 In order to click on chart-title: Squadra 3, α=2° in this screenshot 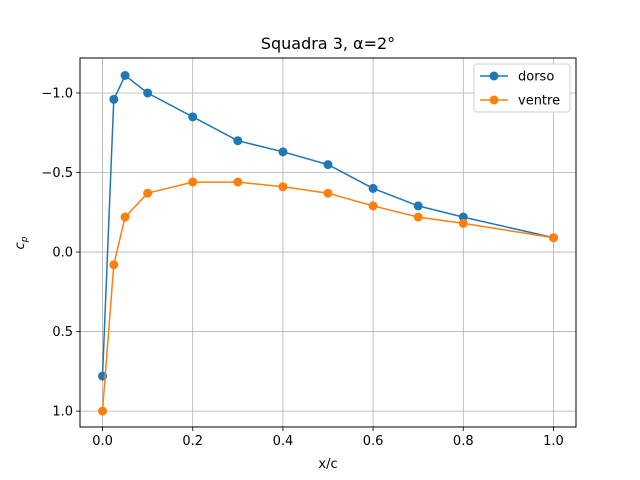, I will do `click(328, 43)`.